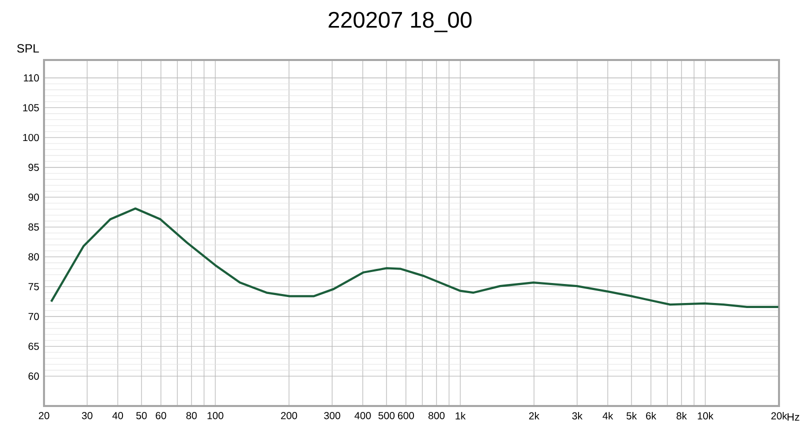  What do you see at coordinates (631, 416) in the screenshot?
I see `x-tick-label: 5k` at bounding box center [631, 416].